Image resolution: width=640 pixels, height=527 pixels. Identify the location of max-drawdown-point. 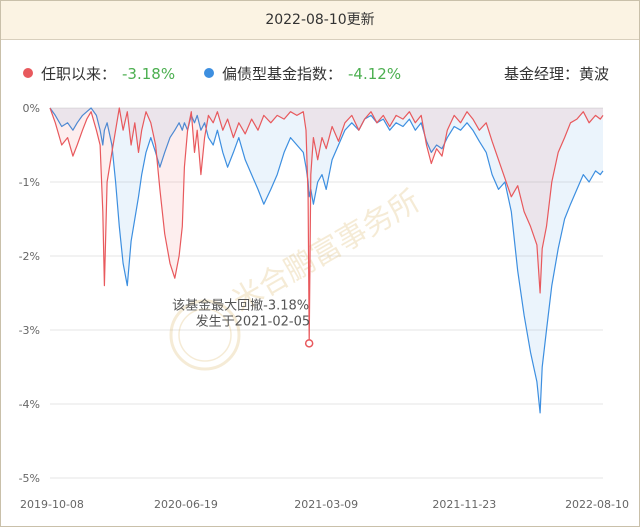
(309, 343).